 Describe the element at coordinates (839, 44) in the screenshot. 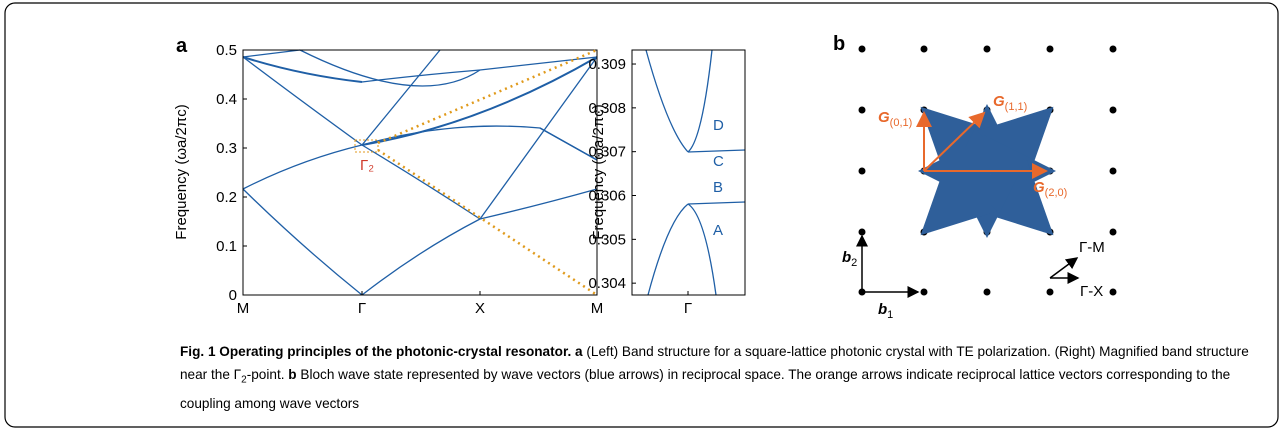

I see `panel-label: b` at that location.